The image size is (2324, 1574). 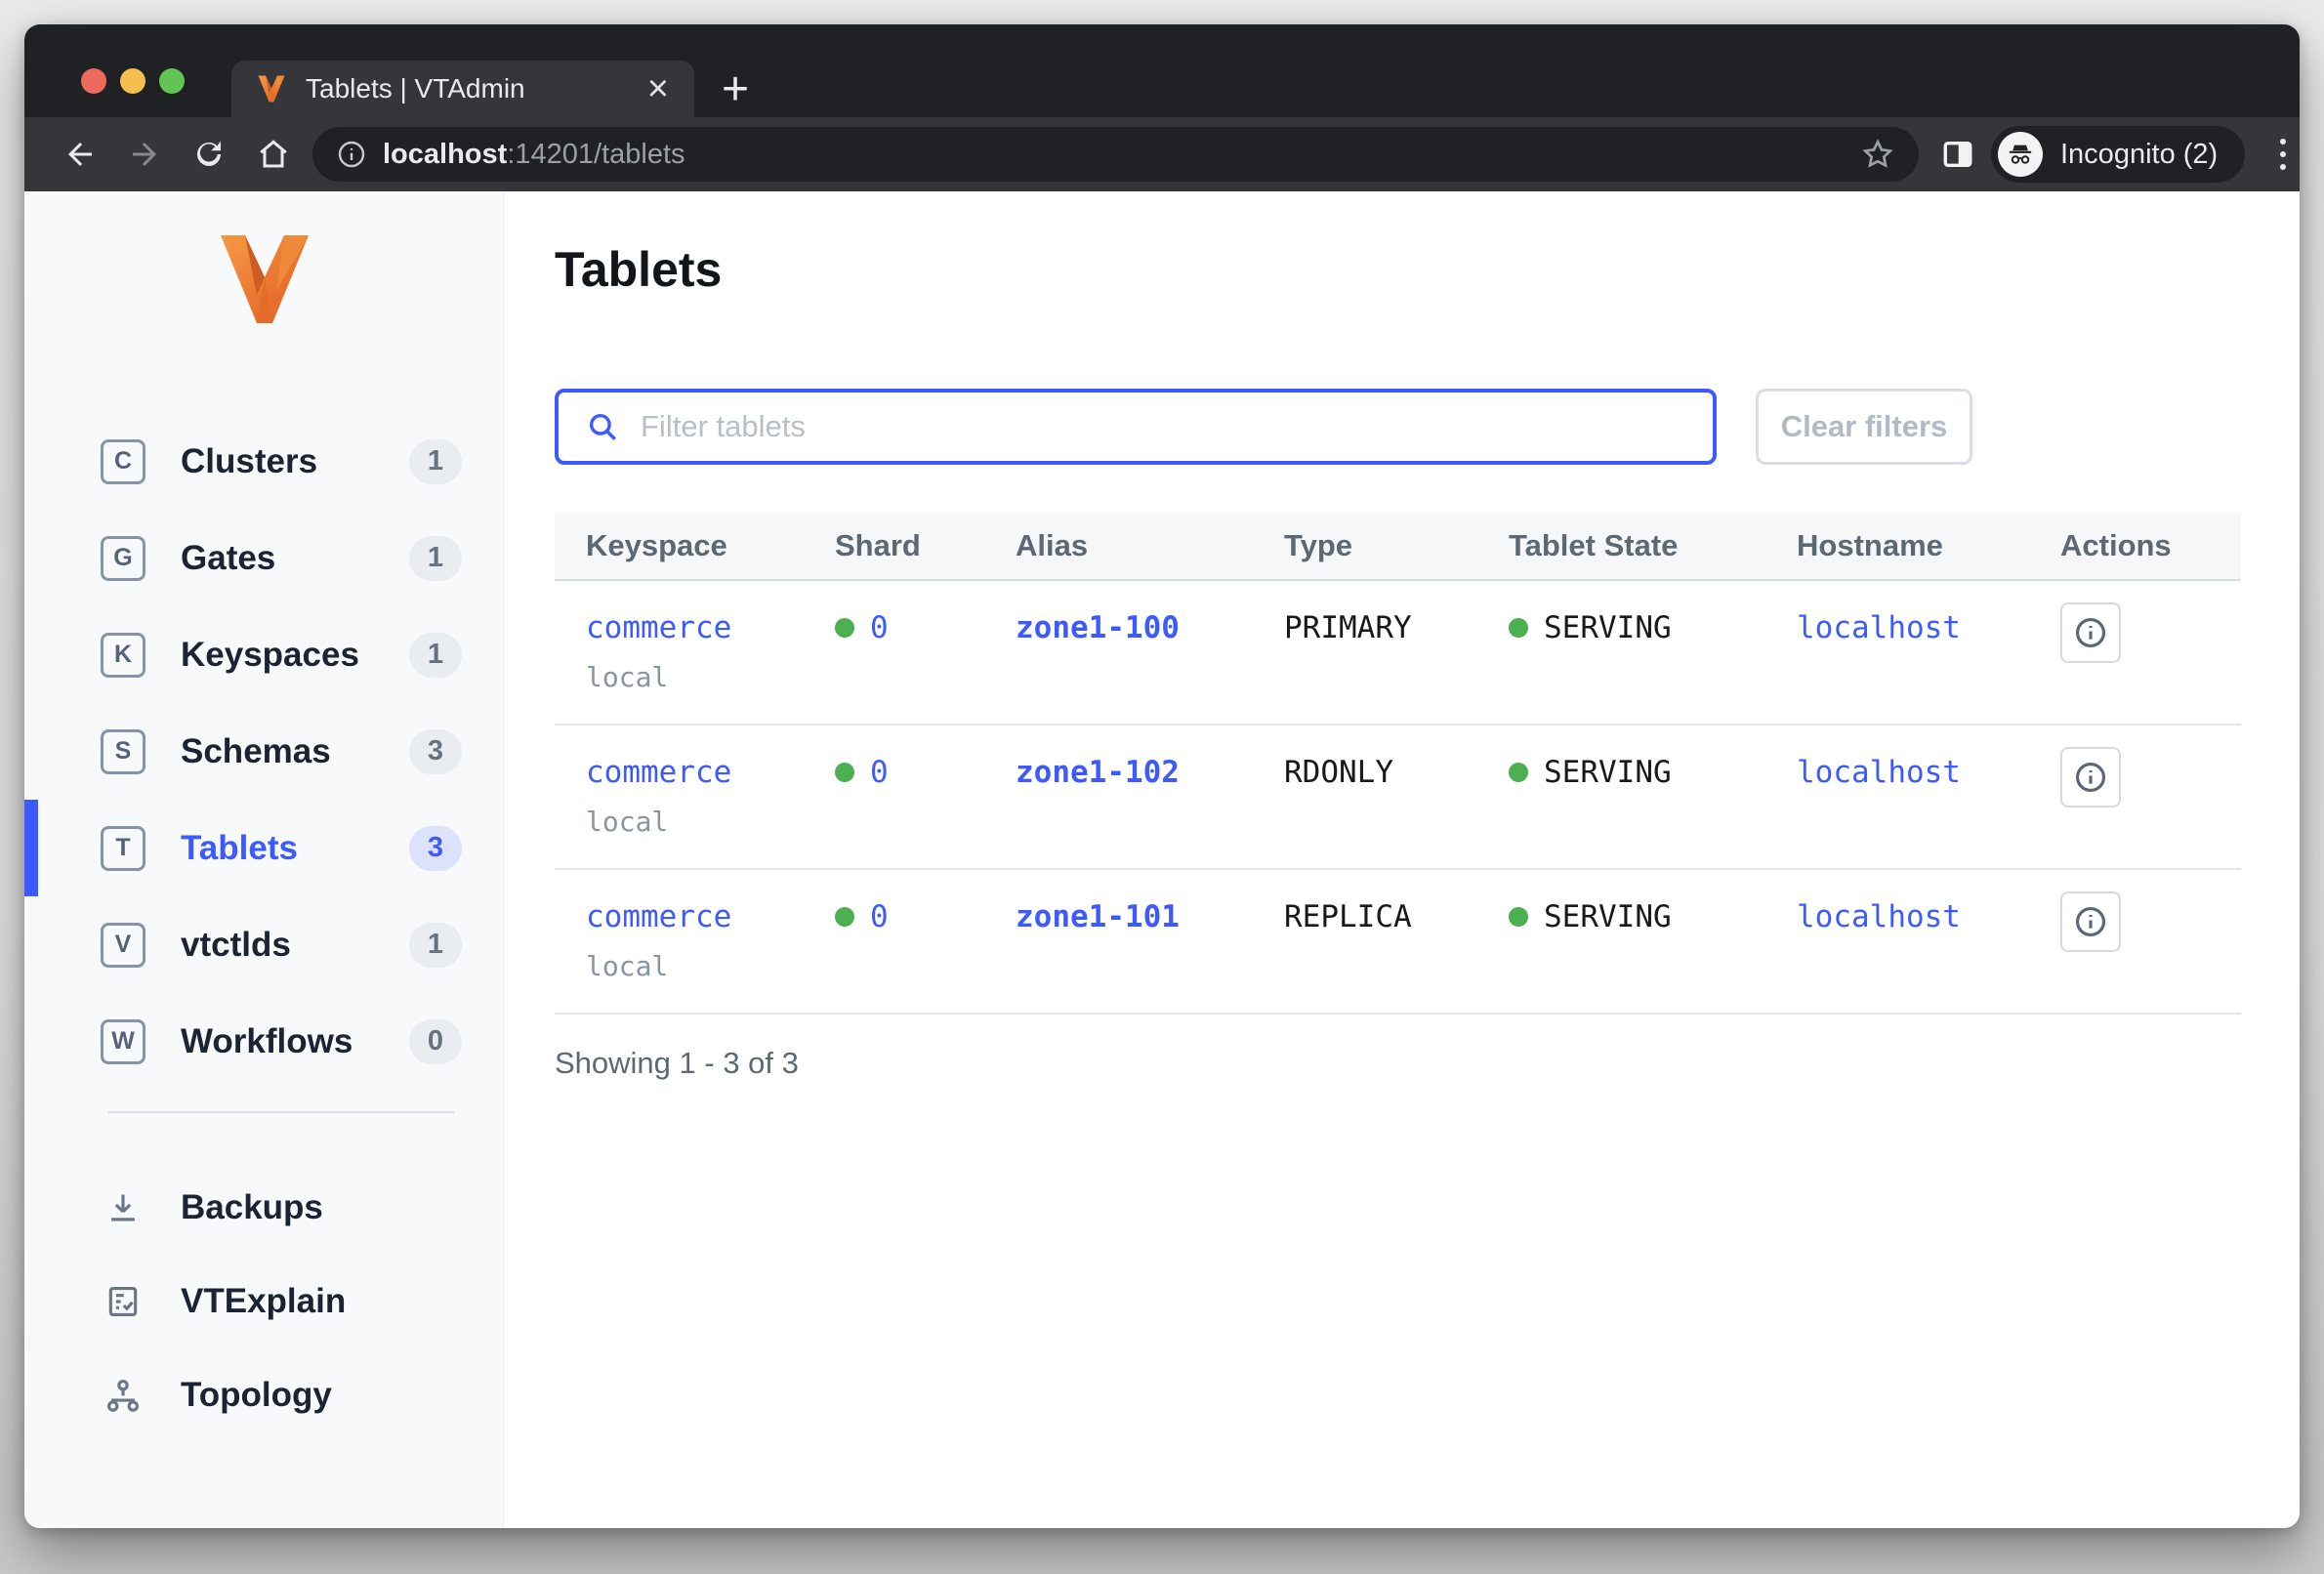 I want to click on alias-link: zone1-100, so click(x=1098, y=627).